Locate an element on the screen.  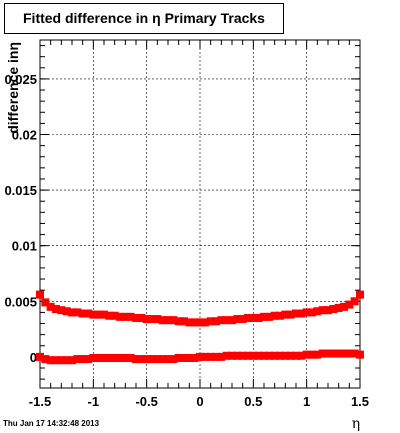
title-box: Fitted difference in η Primary Tracks is located at coordinates (144, 18).